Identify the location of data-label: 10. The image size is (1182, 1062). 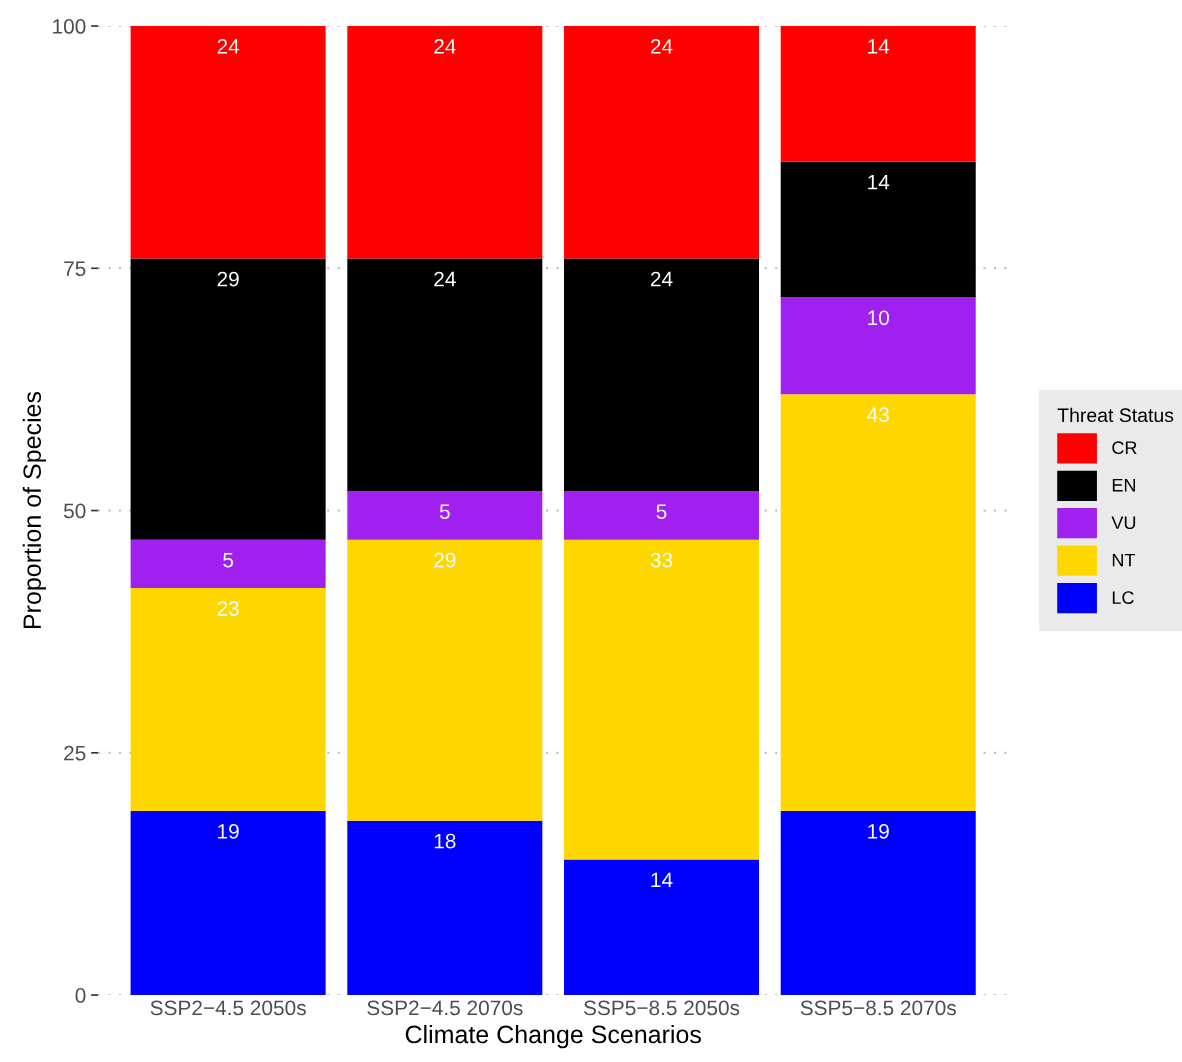
(878, 318).